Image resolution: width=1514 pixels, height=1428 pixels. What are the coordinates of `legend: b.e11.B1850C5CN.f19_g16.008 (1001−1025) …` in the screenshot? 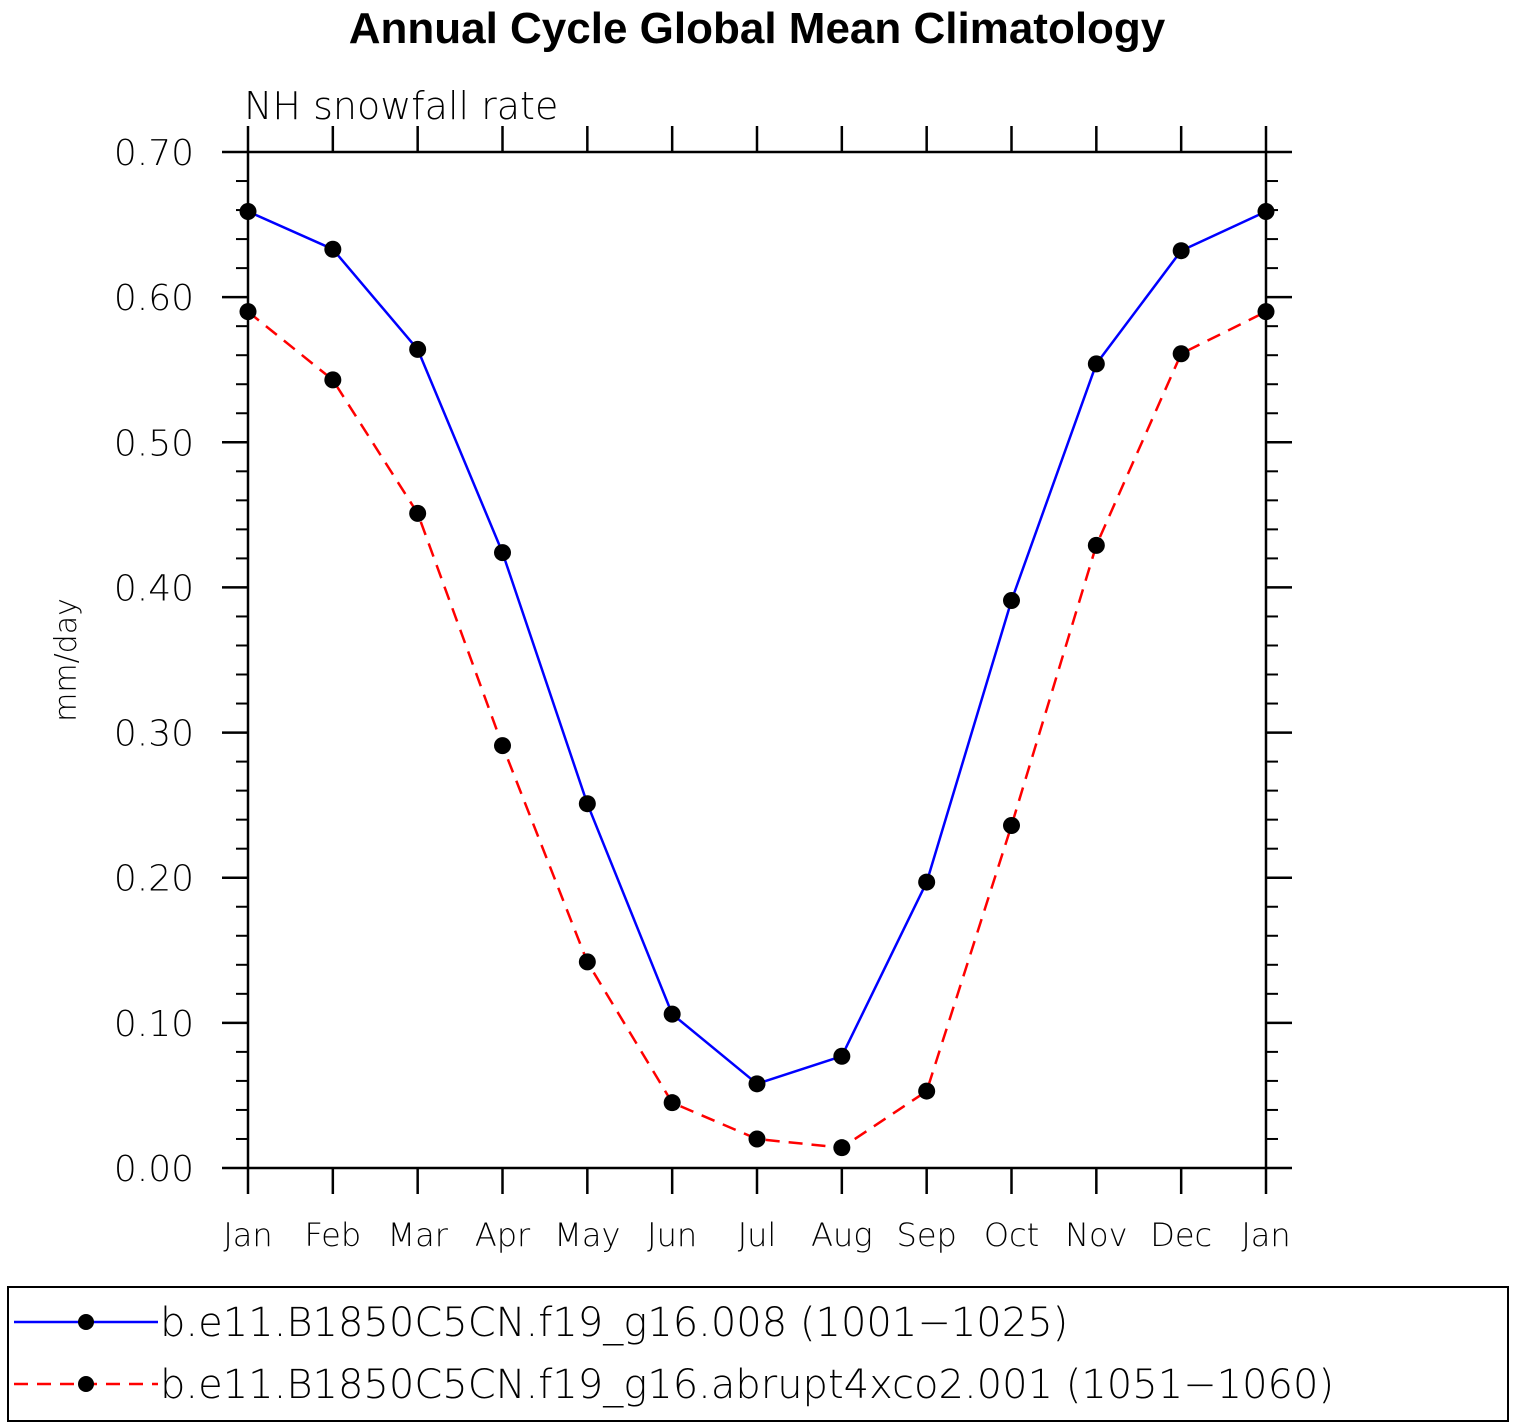 It's located at (758, 1354).